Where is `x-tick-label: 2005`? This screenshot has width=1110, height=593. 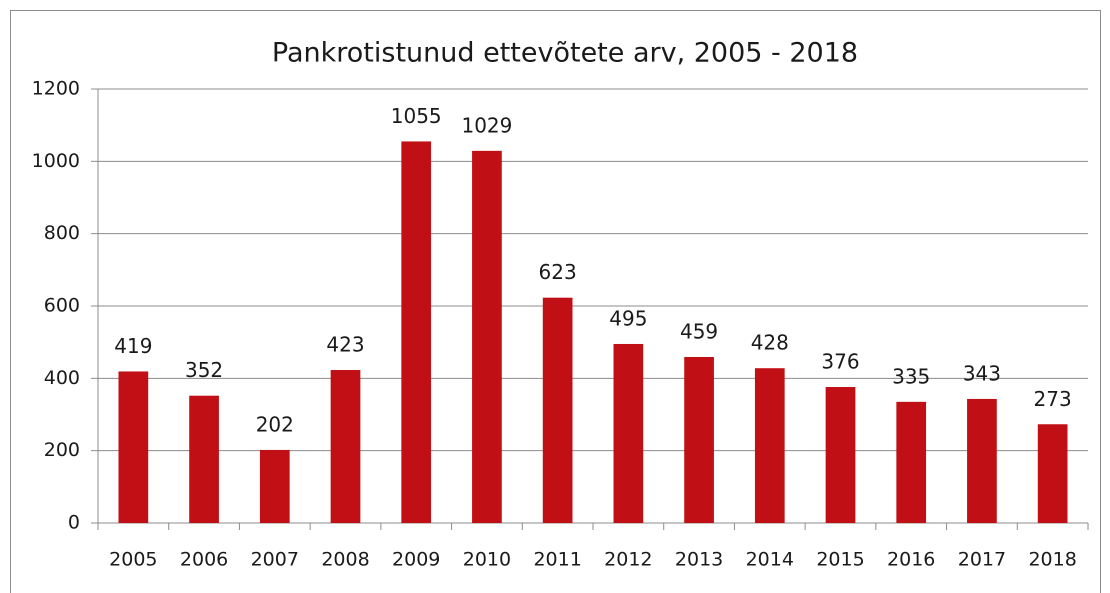
x-tick-label: 2005 is located at coordinates (133, 560).